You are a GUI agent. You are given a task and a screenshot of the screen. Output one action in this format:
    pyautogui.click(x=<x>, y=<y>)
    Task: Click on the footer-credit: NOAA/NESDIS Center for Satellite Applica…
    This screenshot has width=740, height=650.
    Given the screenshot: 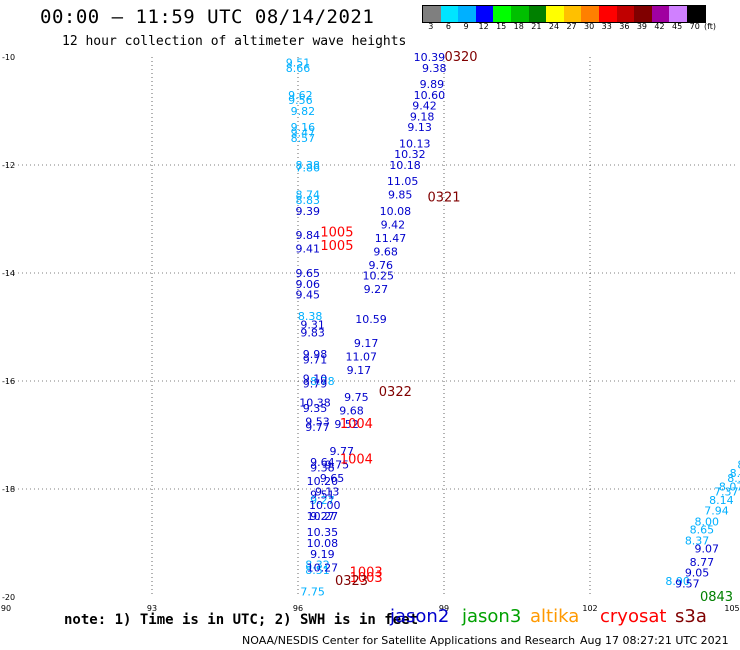 What is the action you would take?
    pyautogui.click(x=409, y=640)
    